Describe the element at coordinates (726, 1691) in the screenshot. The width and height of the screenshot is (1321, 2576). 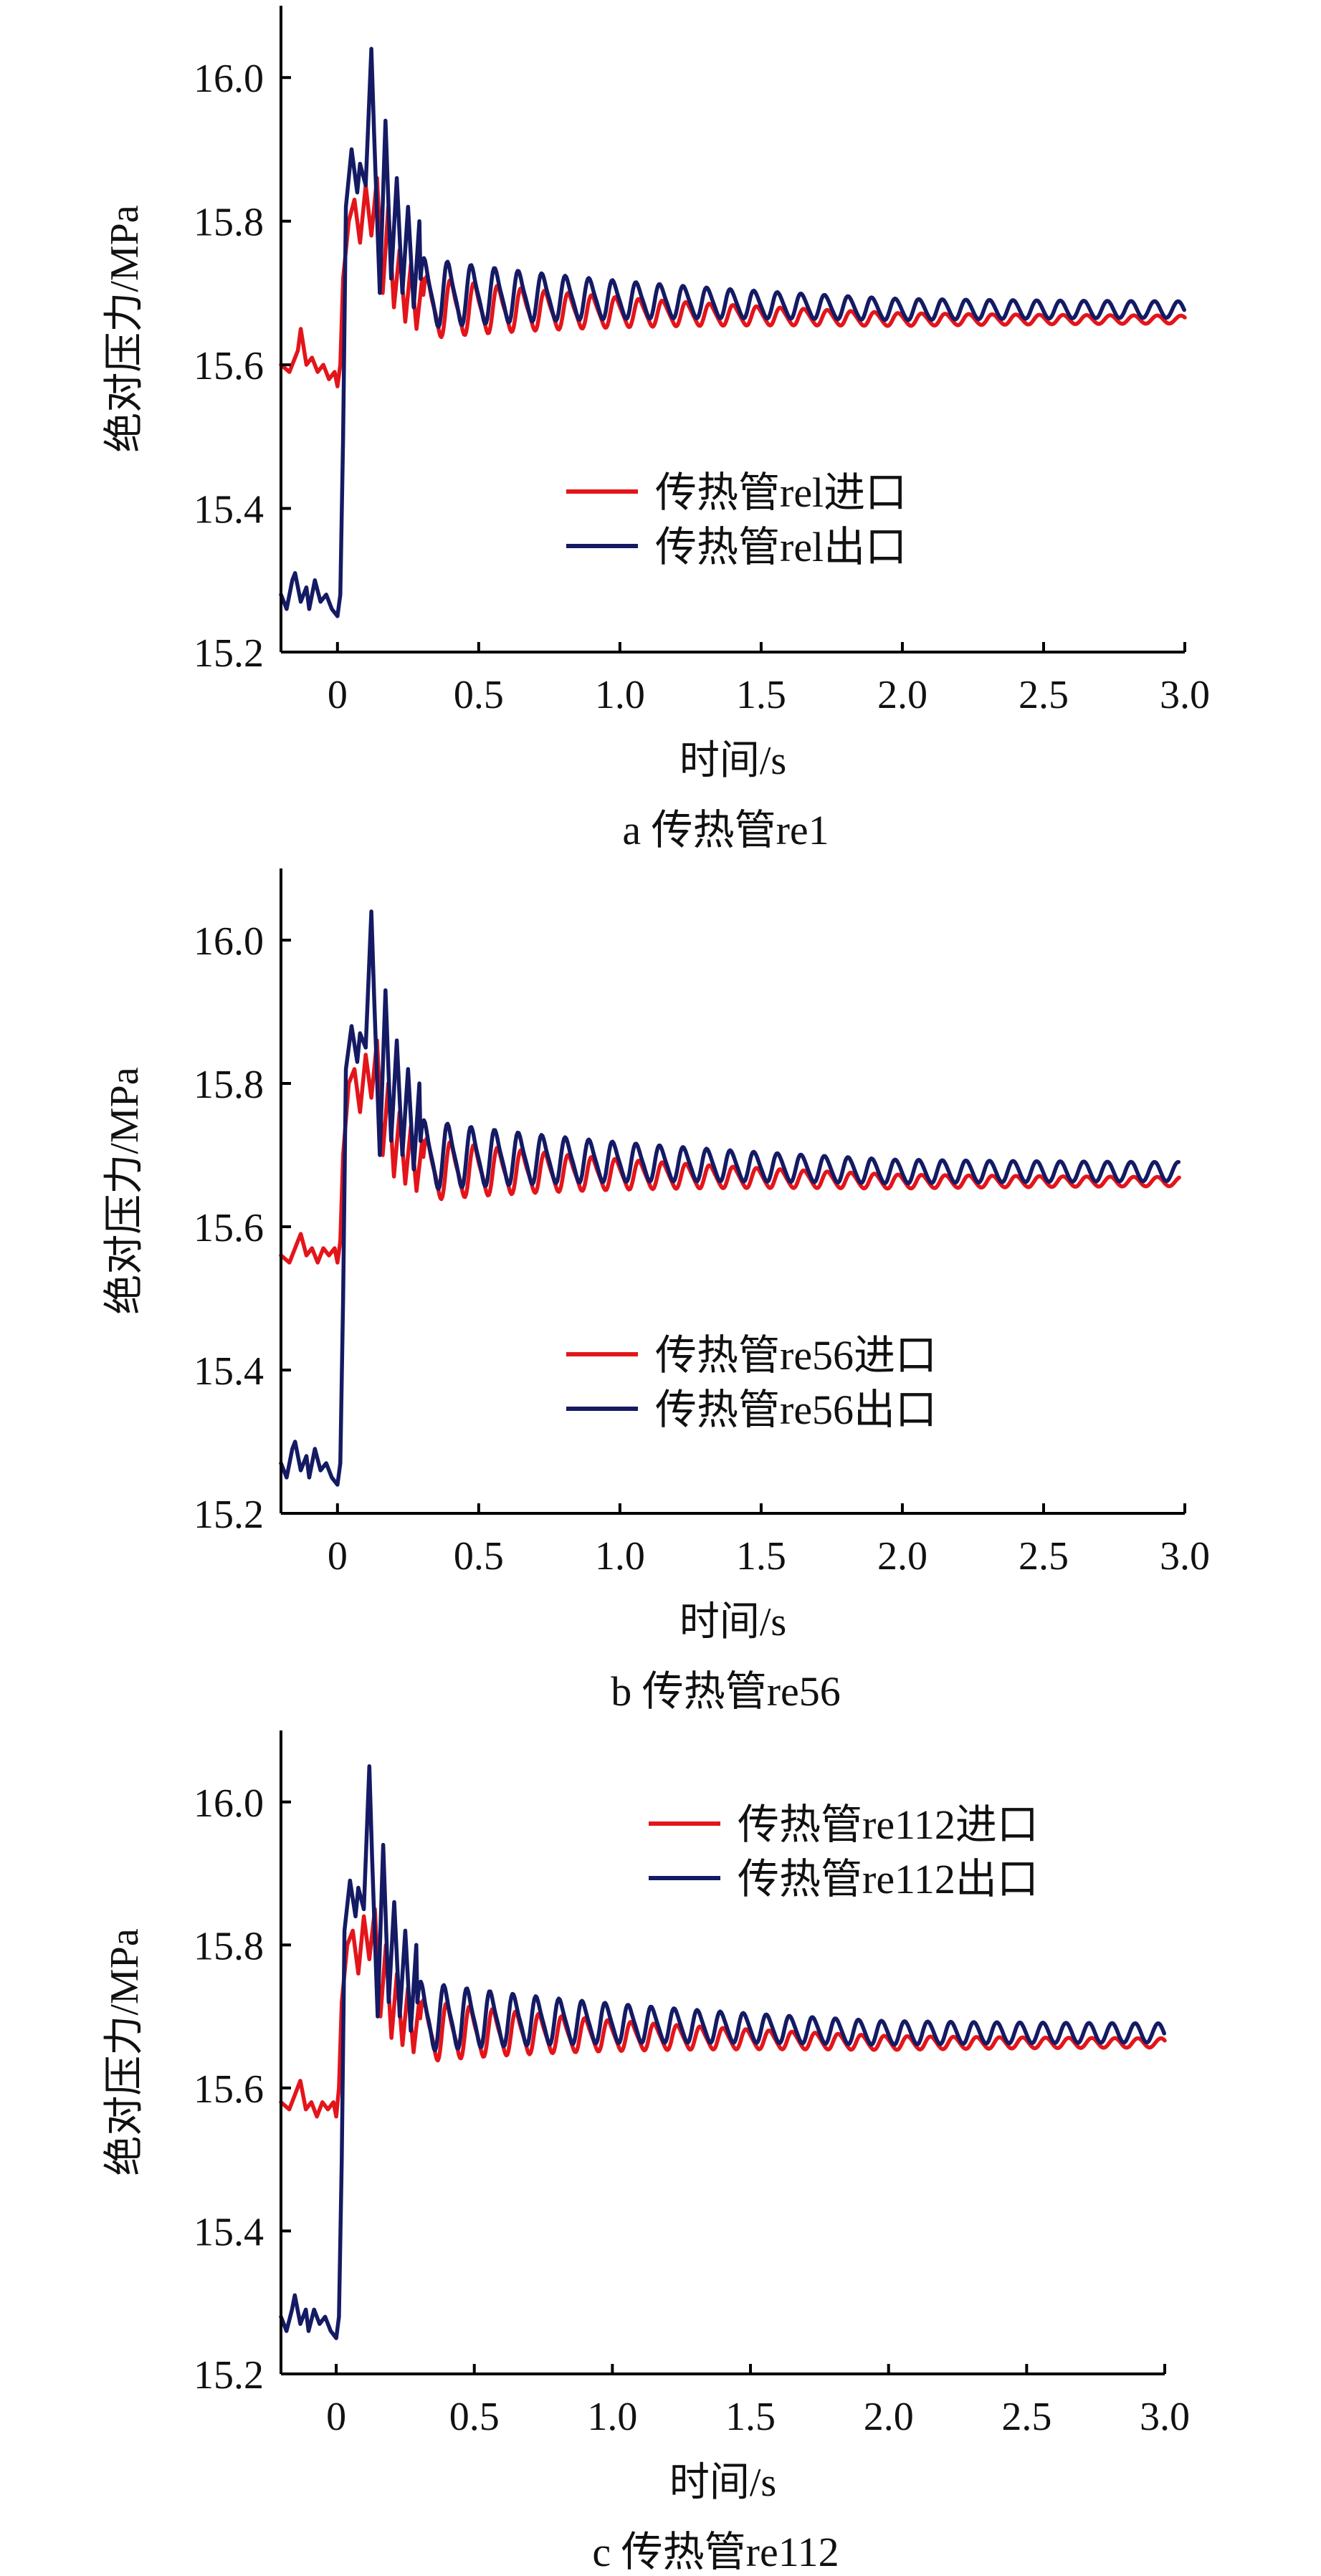
I see `panel-caption: b 传热管re56` at that location.